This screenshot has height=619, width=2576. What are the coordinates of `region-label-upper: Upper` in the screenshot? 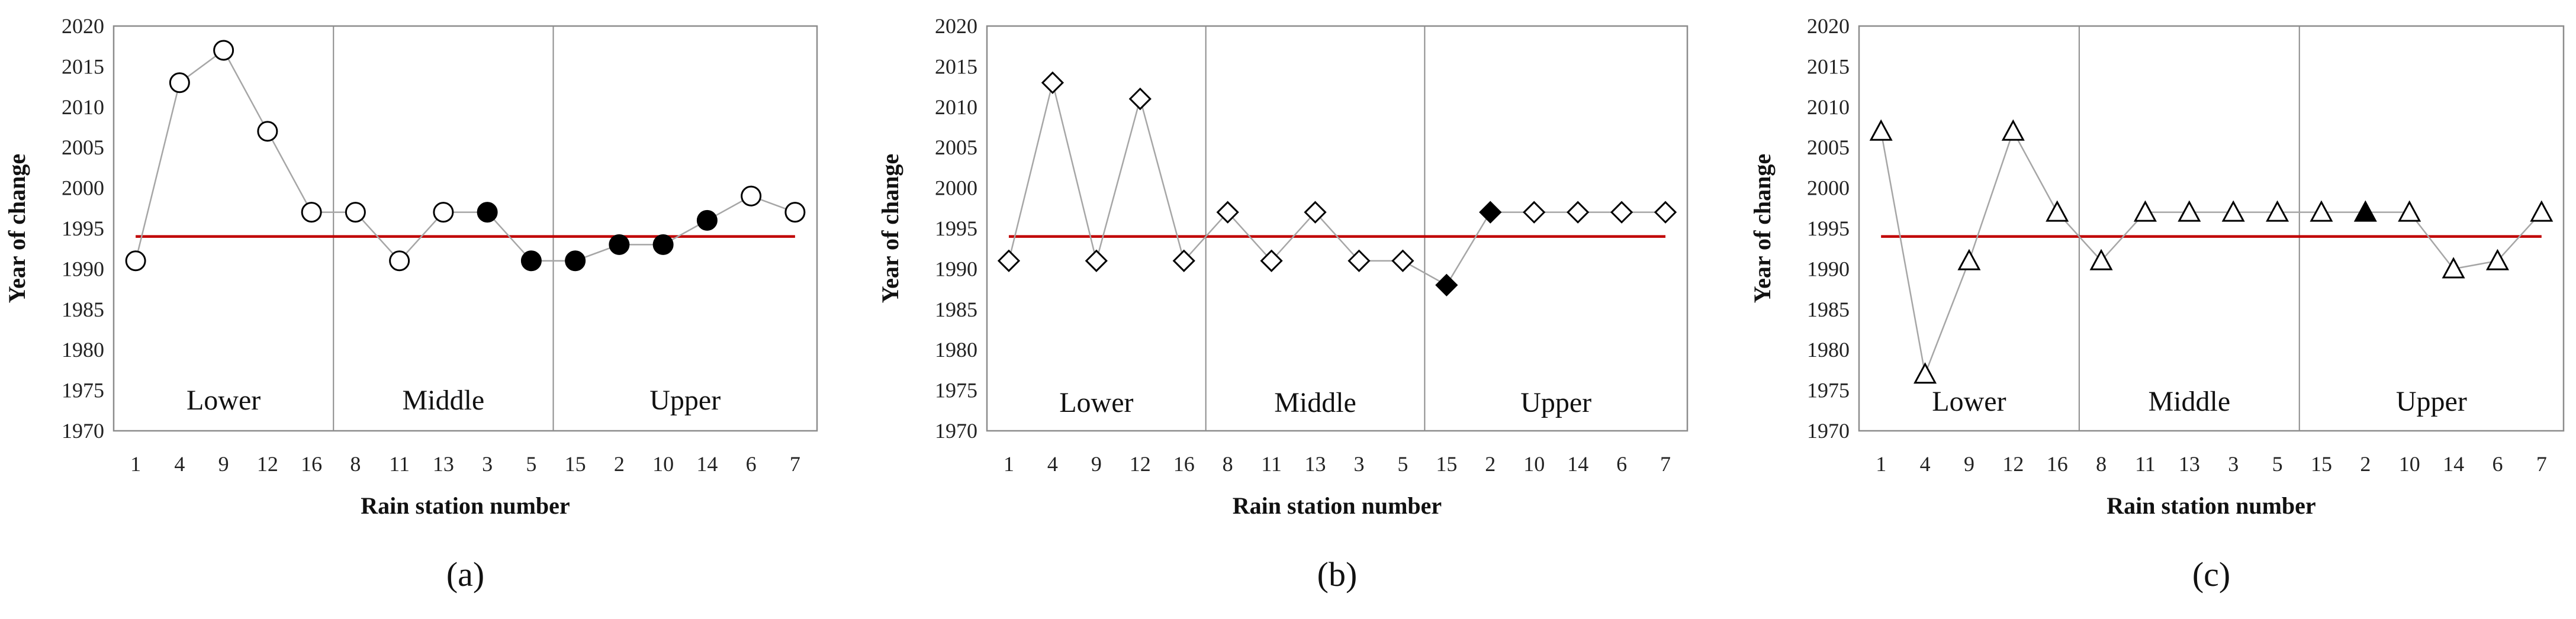 It's located at (2431, 401).